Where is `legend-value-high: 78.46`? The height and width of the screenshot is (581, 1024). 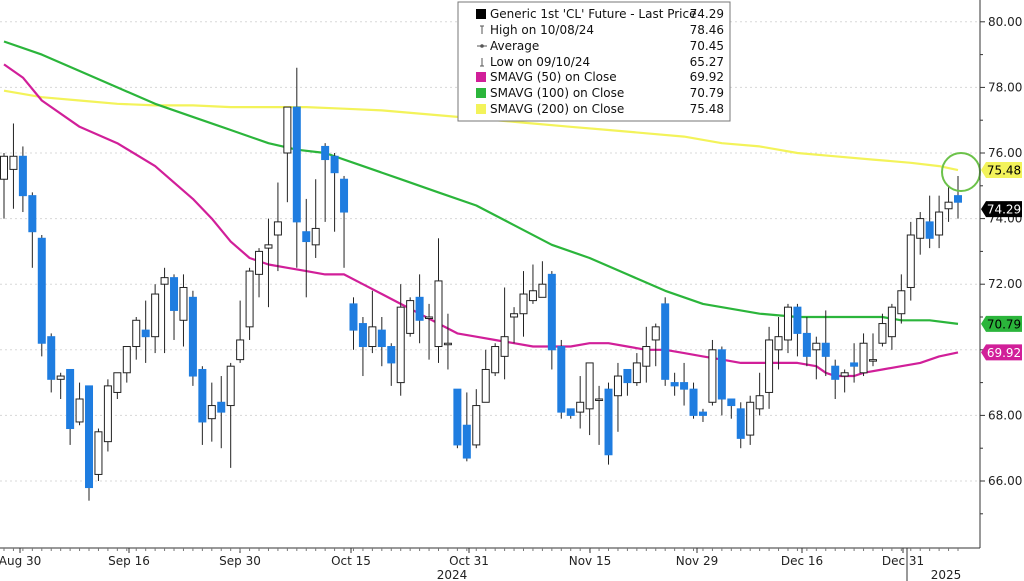 legend-value-high: 78.46 is located at coordinates (707, 30).